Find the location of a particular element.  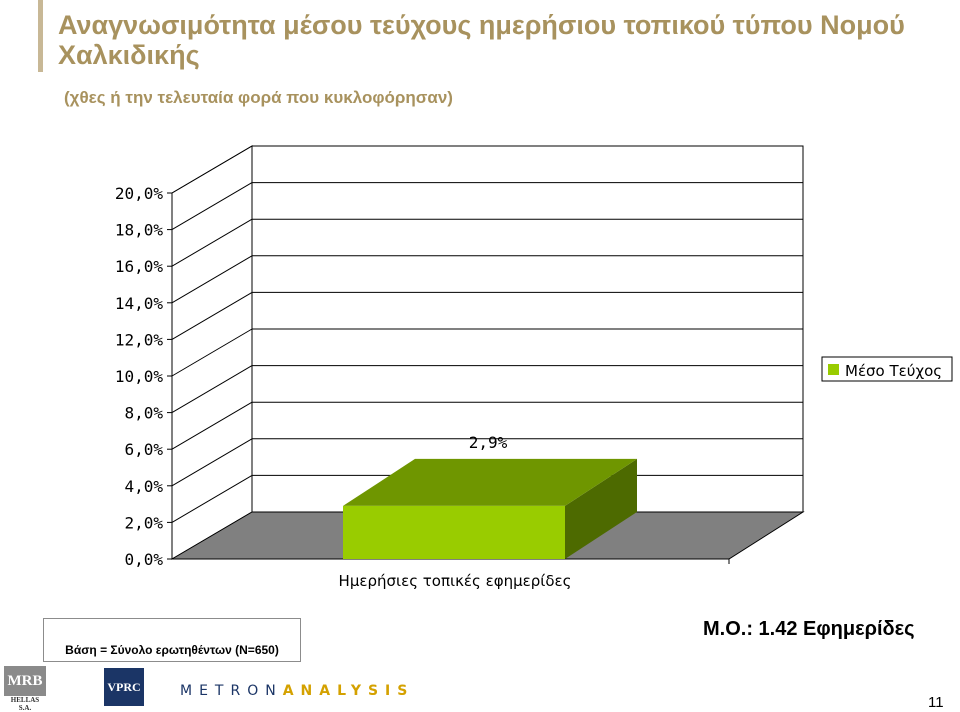

metron-word: METRON is located at coordinates (231, 691).